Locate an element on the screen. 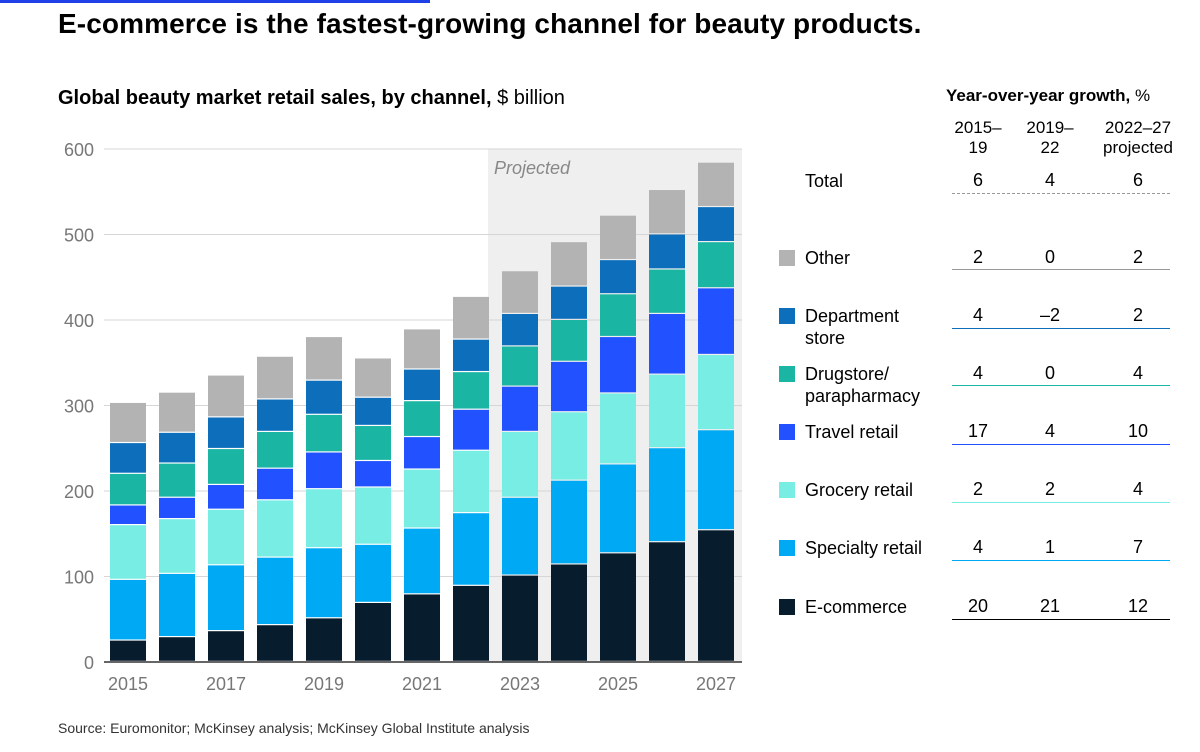 This screenshot has width=1200, height=752. bar-2015-specialty-retail is located at coordinates (128, 609).